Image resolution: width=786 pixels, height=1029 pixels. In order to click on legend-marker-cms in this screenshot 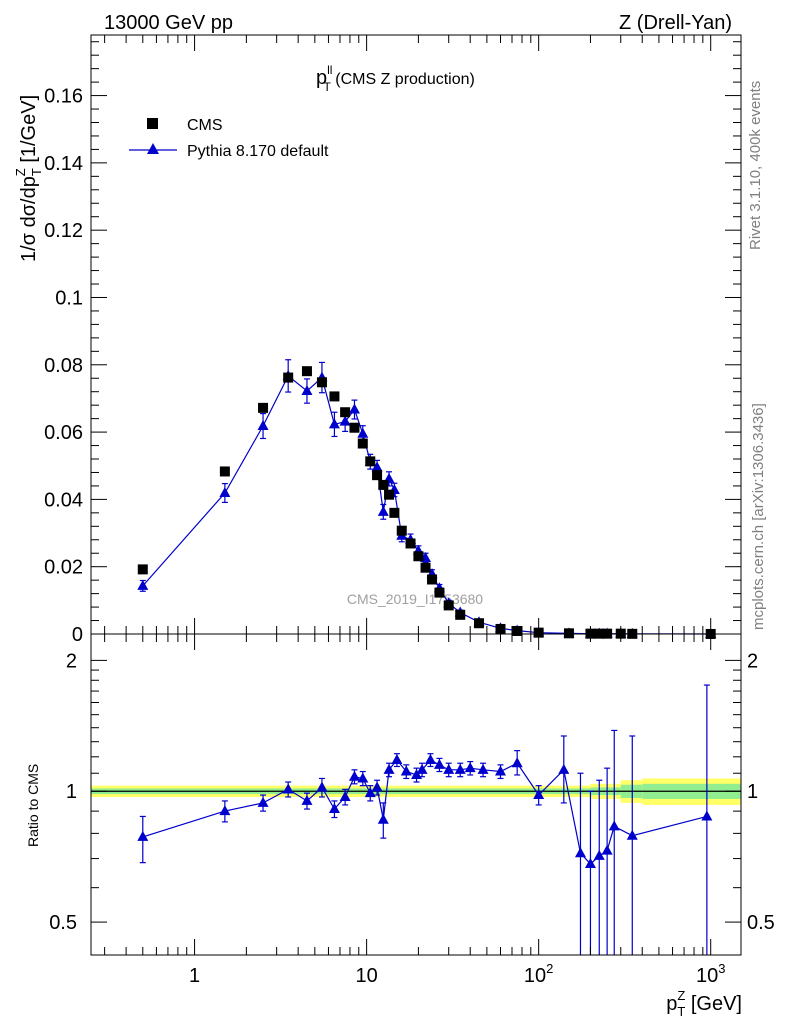, I will do `click(152, 123)`.